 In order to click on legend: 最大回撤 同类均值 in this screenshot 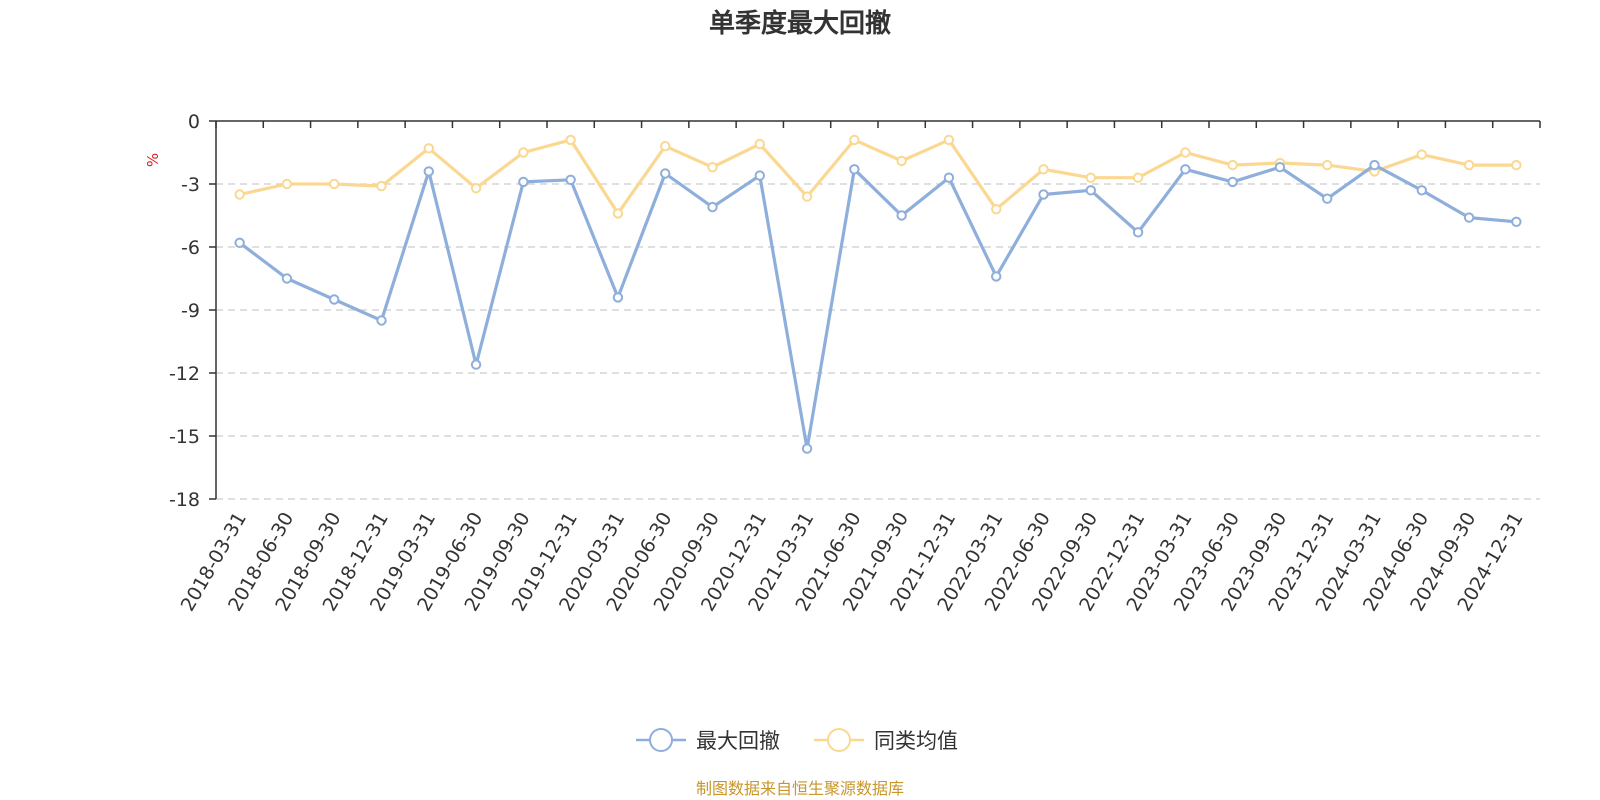, I will do `click(797, 740)`.